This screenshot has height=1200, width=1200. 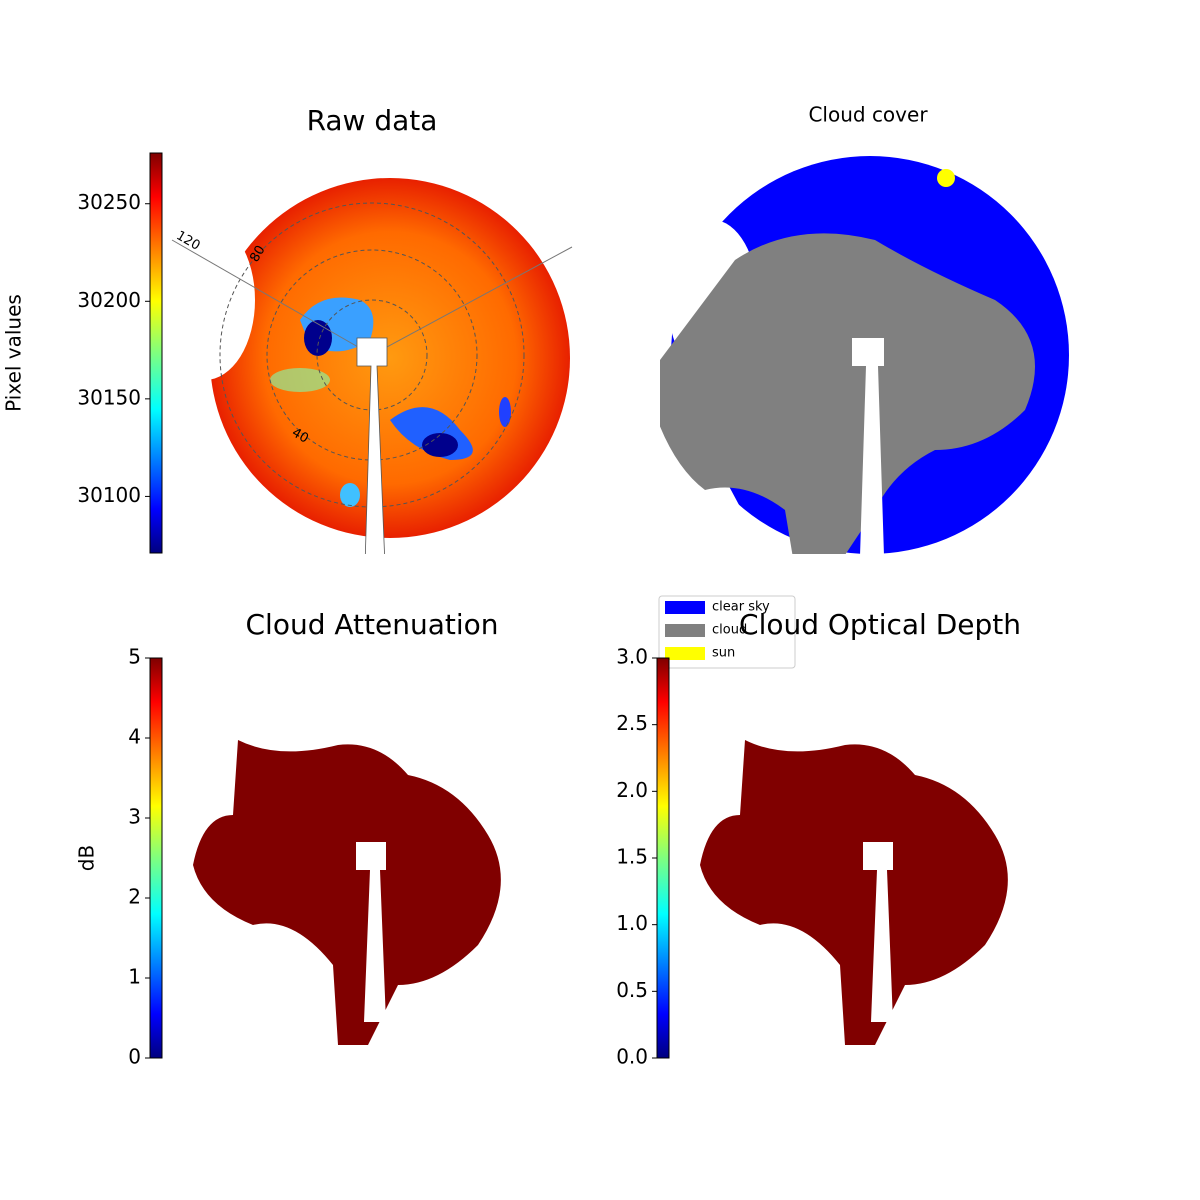 I want to click on y-tick-label: 2.5, so click(x=632, y=723).